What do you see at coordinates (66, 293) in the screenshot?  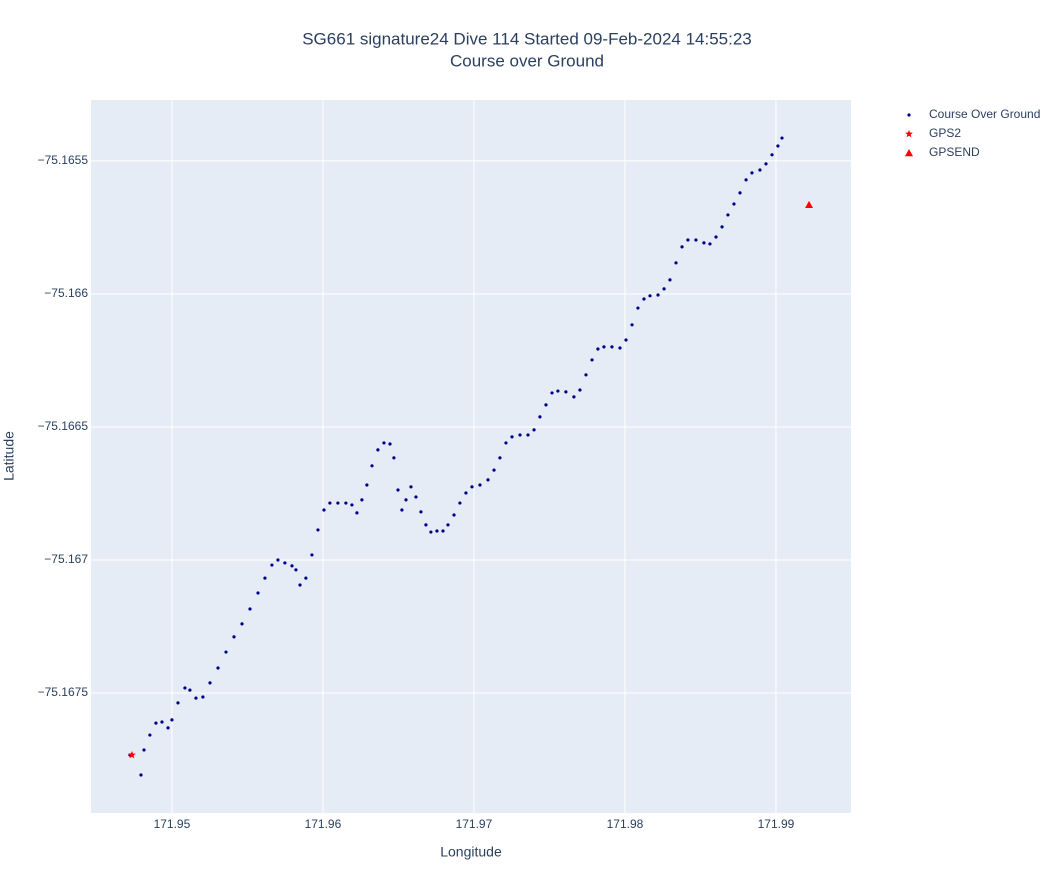 I see `y-tick-label: −75.166` at bounding box center [66, 293].